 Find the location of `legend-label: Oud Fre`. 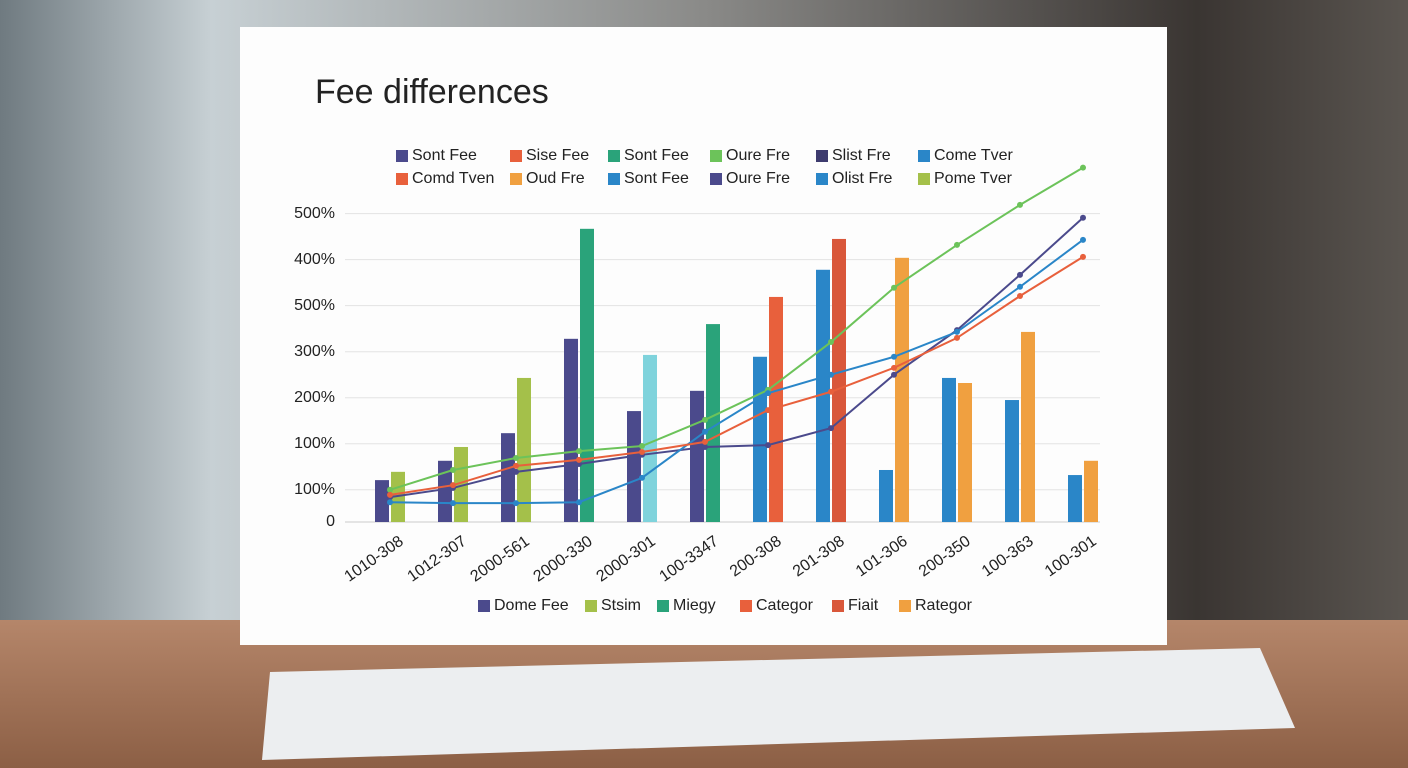

legend-label: Oud Fre is located at coordinates (555, 178).